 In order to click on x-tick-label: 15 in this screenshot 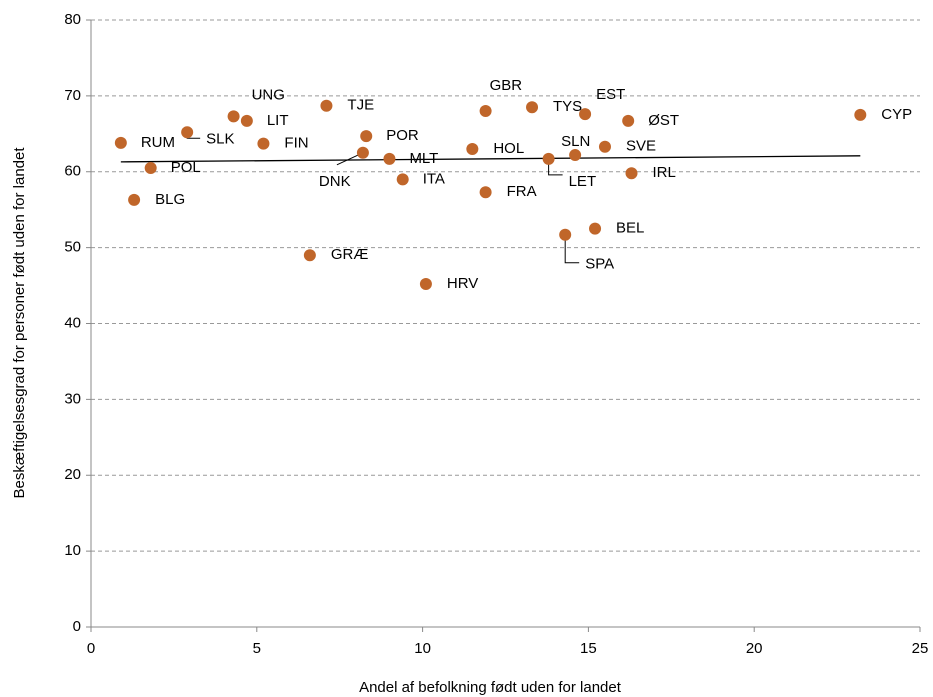, I will do `click(588, 648)`.